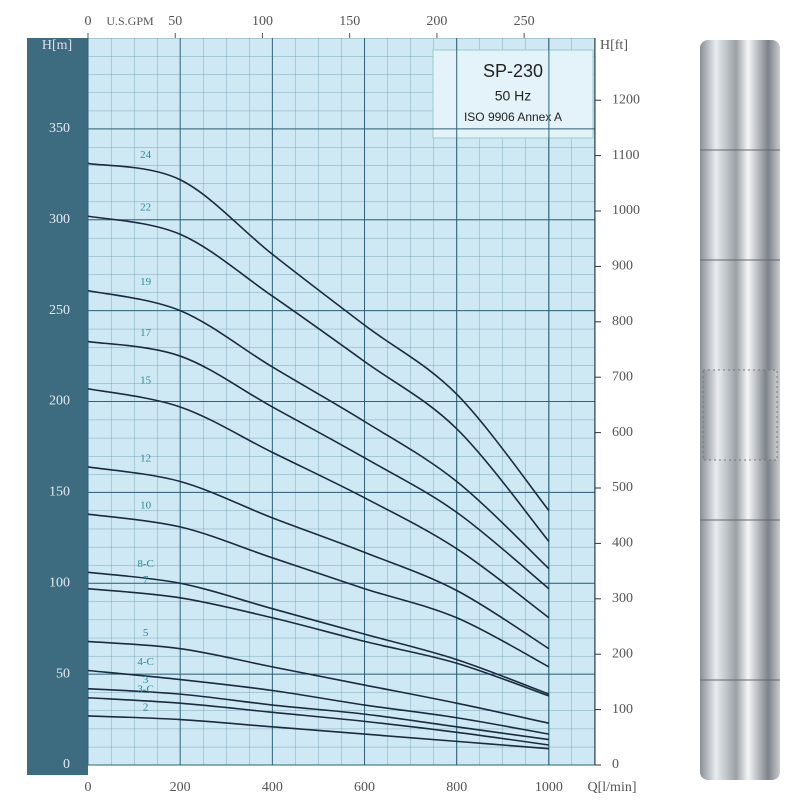  I want to click on y2-tick-label: 100, so click(622, 709).